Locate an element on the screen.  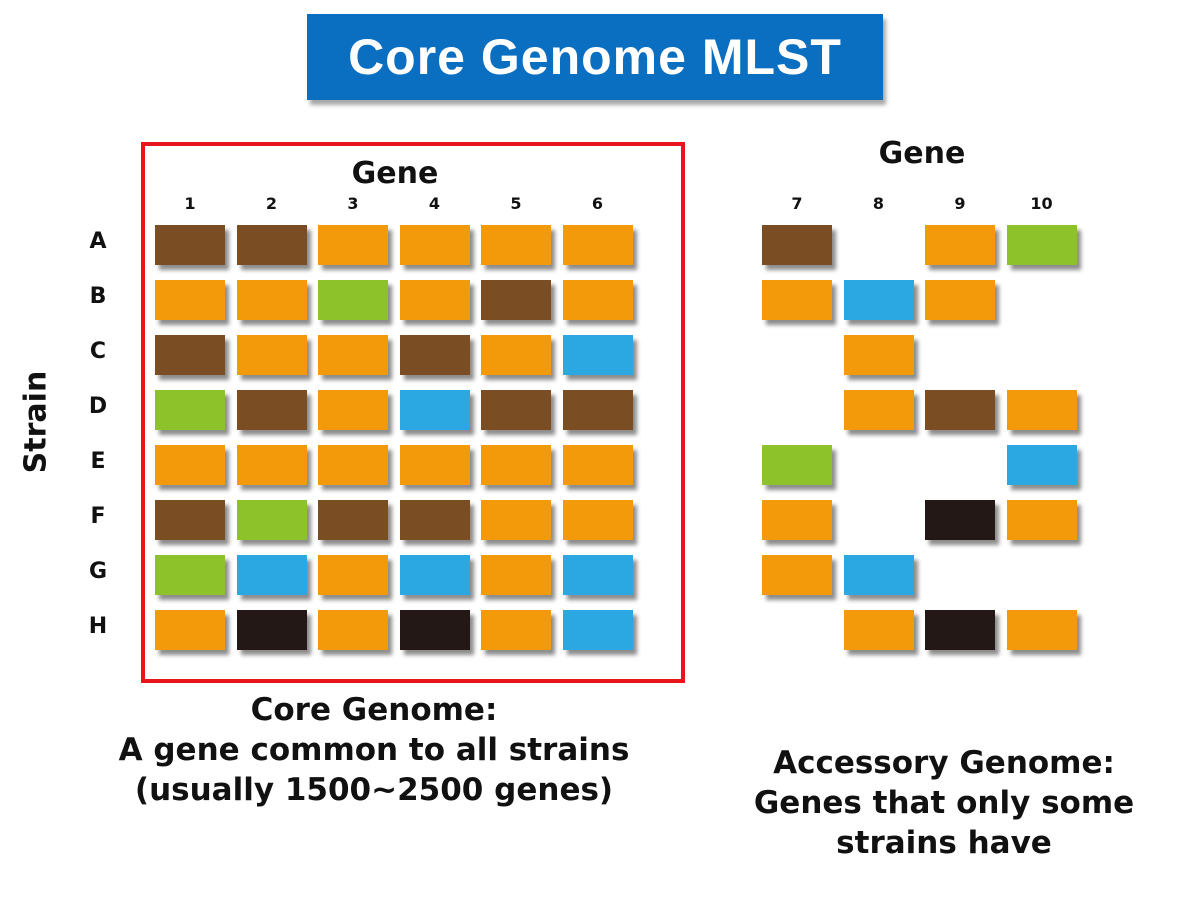
core-caption-line: A gene common to all strains is located at coordinates (374, 750).